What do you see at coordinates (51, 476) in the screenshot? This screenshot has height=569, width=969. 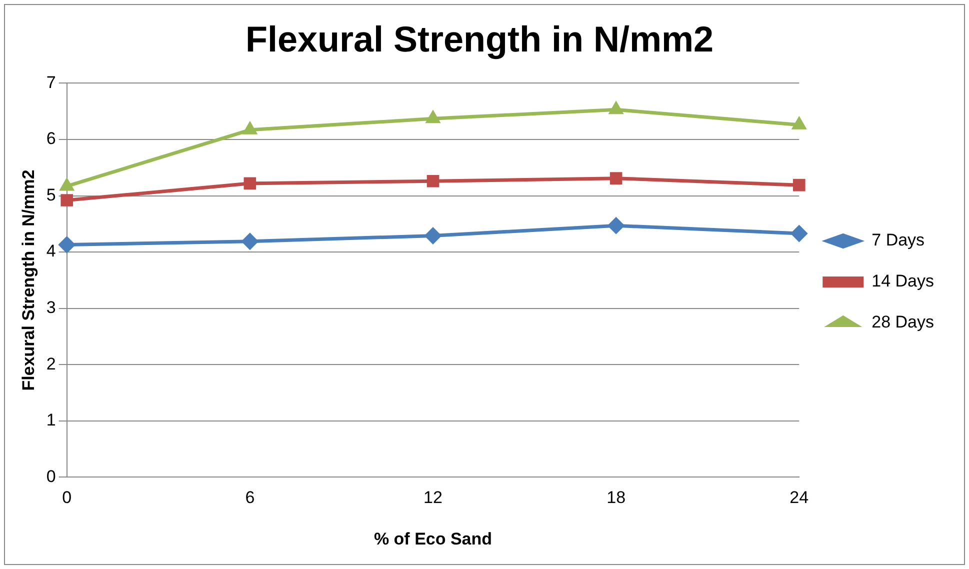 I see `y-tick-label: 0` at bounding box center [51, 476].